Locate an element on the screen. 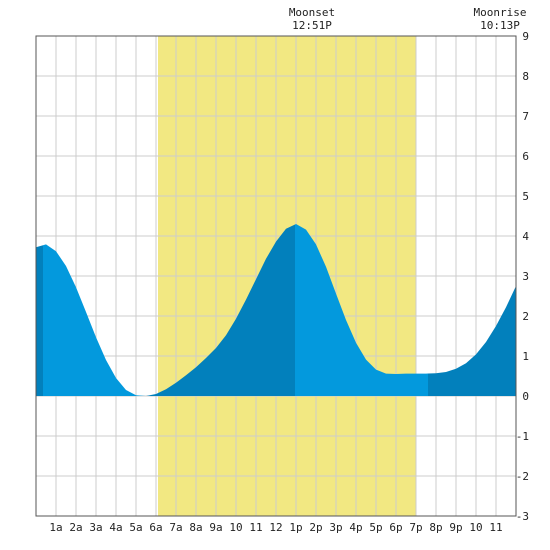 Image resolution: width=550 pixels, height=550 pixels. x-tick-label: 1p is located at coordinates (295, 527).